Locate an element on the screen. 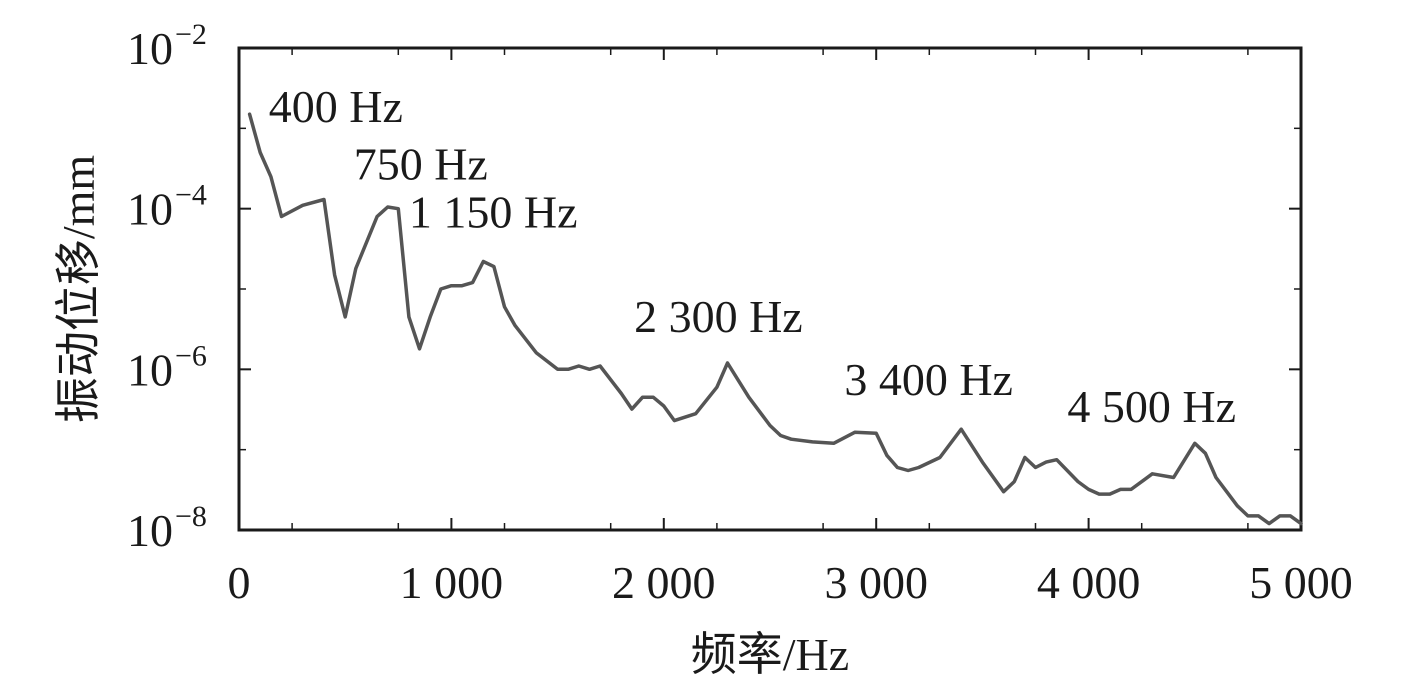 Image resolution: width=1417 pixels, height=697 pixels. y-axis-label: 振动位移/mm is located at coordinates (78, 289).